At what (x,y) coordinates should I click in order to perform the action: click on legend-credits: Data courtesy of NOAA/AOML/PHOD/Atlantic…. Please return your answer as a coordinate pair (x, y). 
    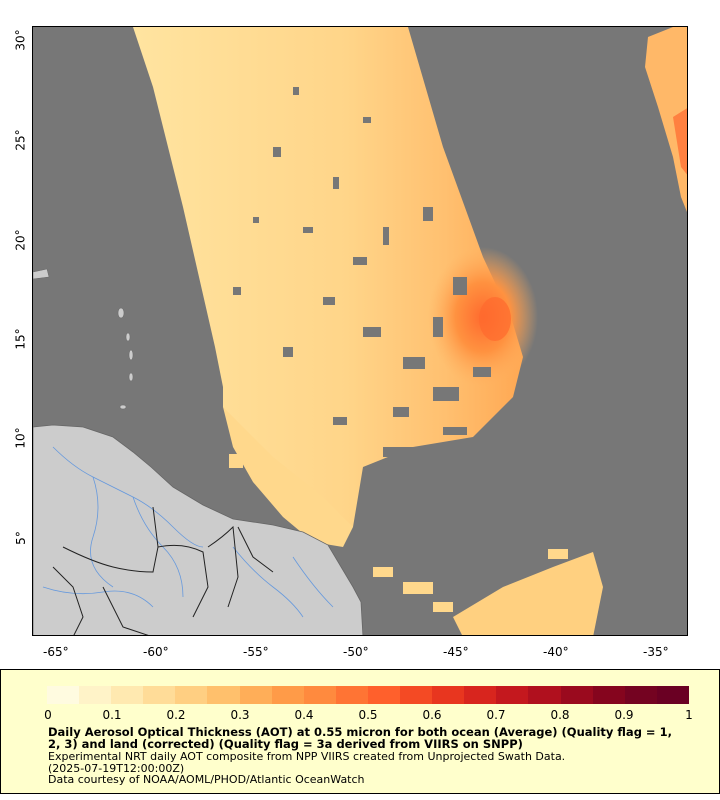
    Looking at the image, I should click on (206, 779).